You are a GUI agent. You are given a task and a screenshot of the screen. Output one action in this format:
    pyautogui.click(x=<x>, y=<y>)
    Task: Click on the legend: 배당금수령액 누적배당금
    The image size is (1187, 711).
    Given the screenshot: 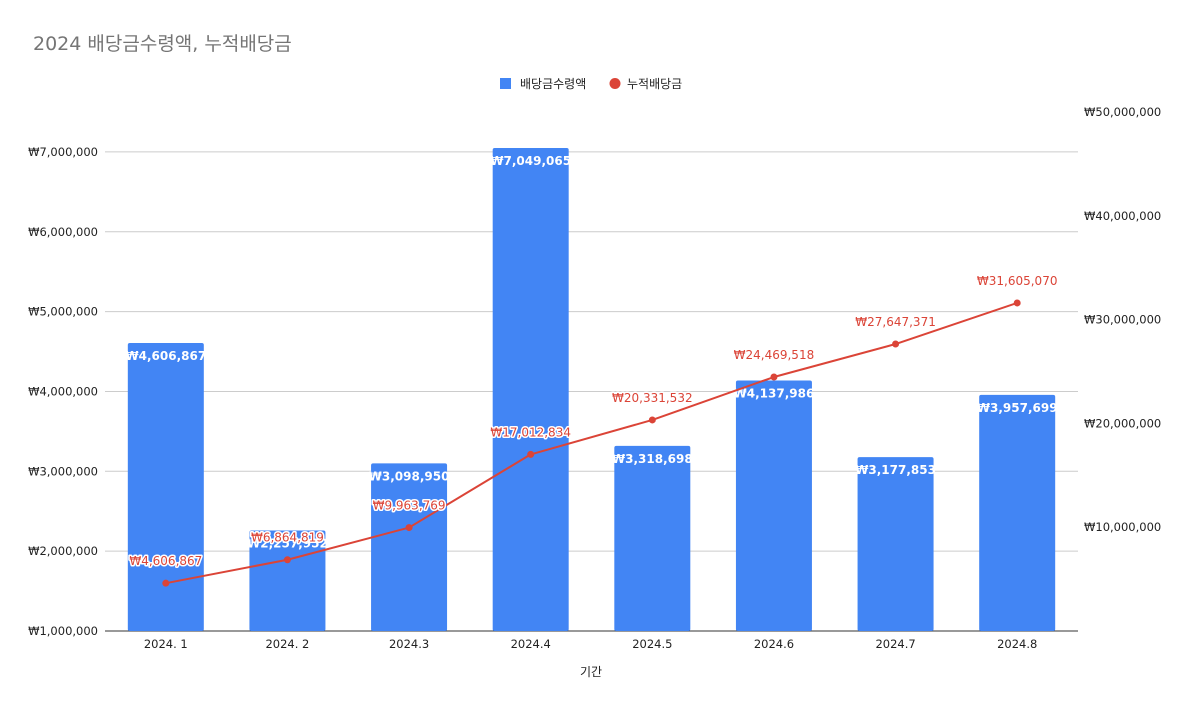 What is the action you would take?
    pyautogui.click(x=591, y=84)
    